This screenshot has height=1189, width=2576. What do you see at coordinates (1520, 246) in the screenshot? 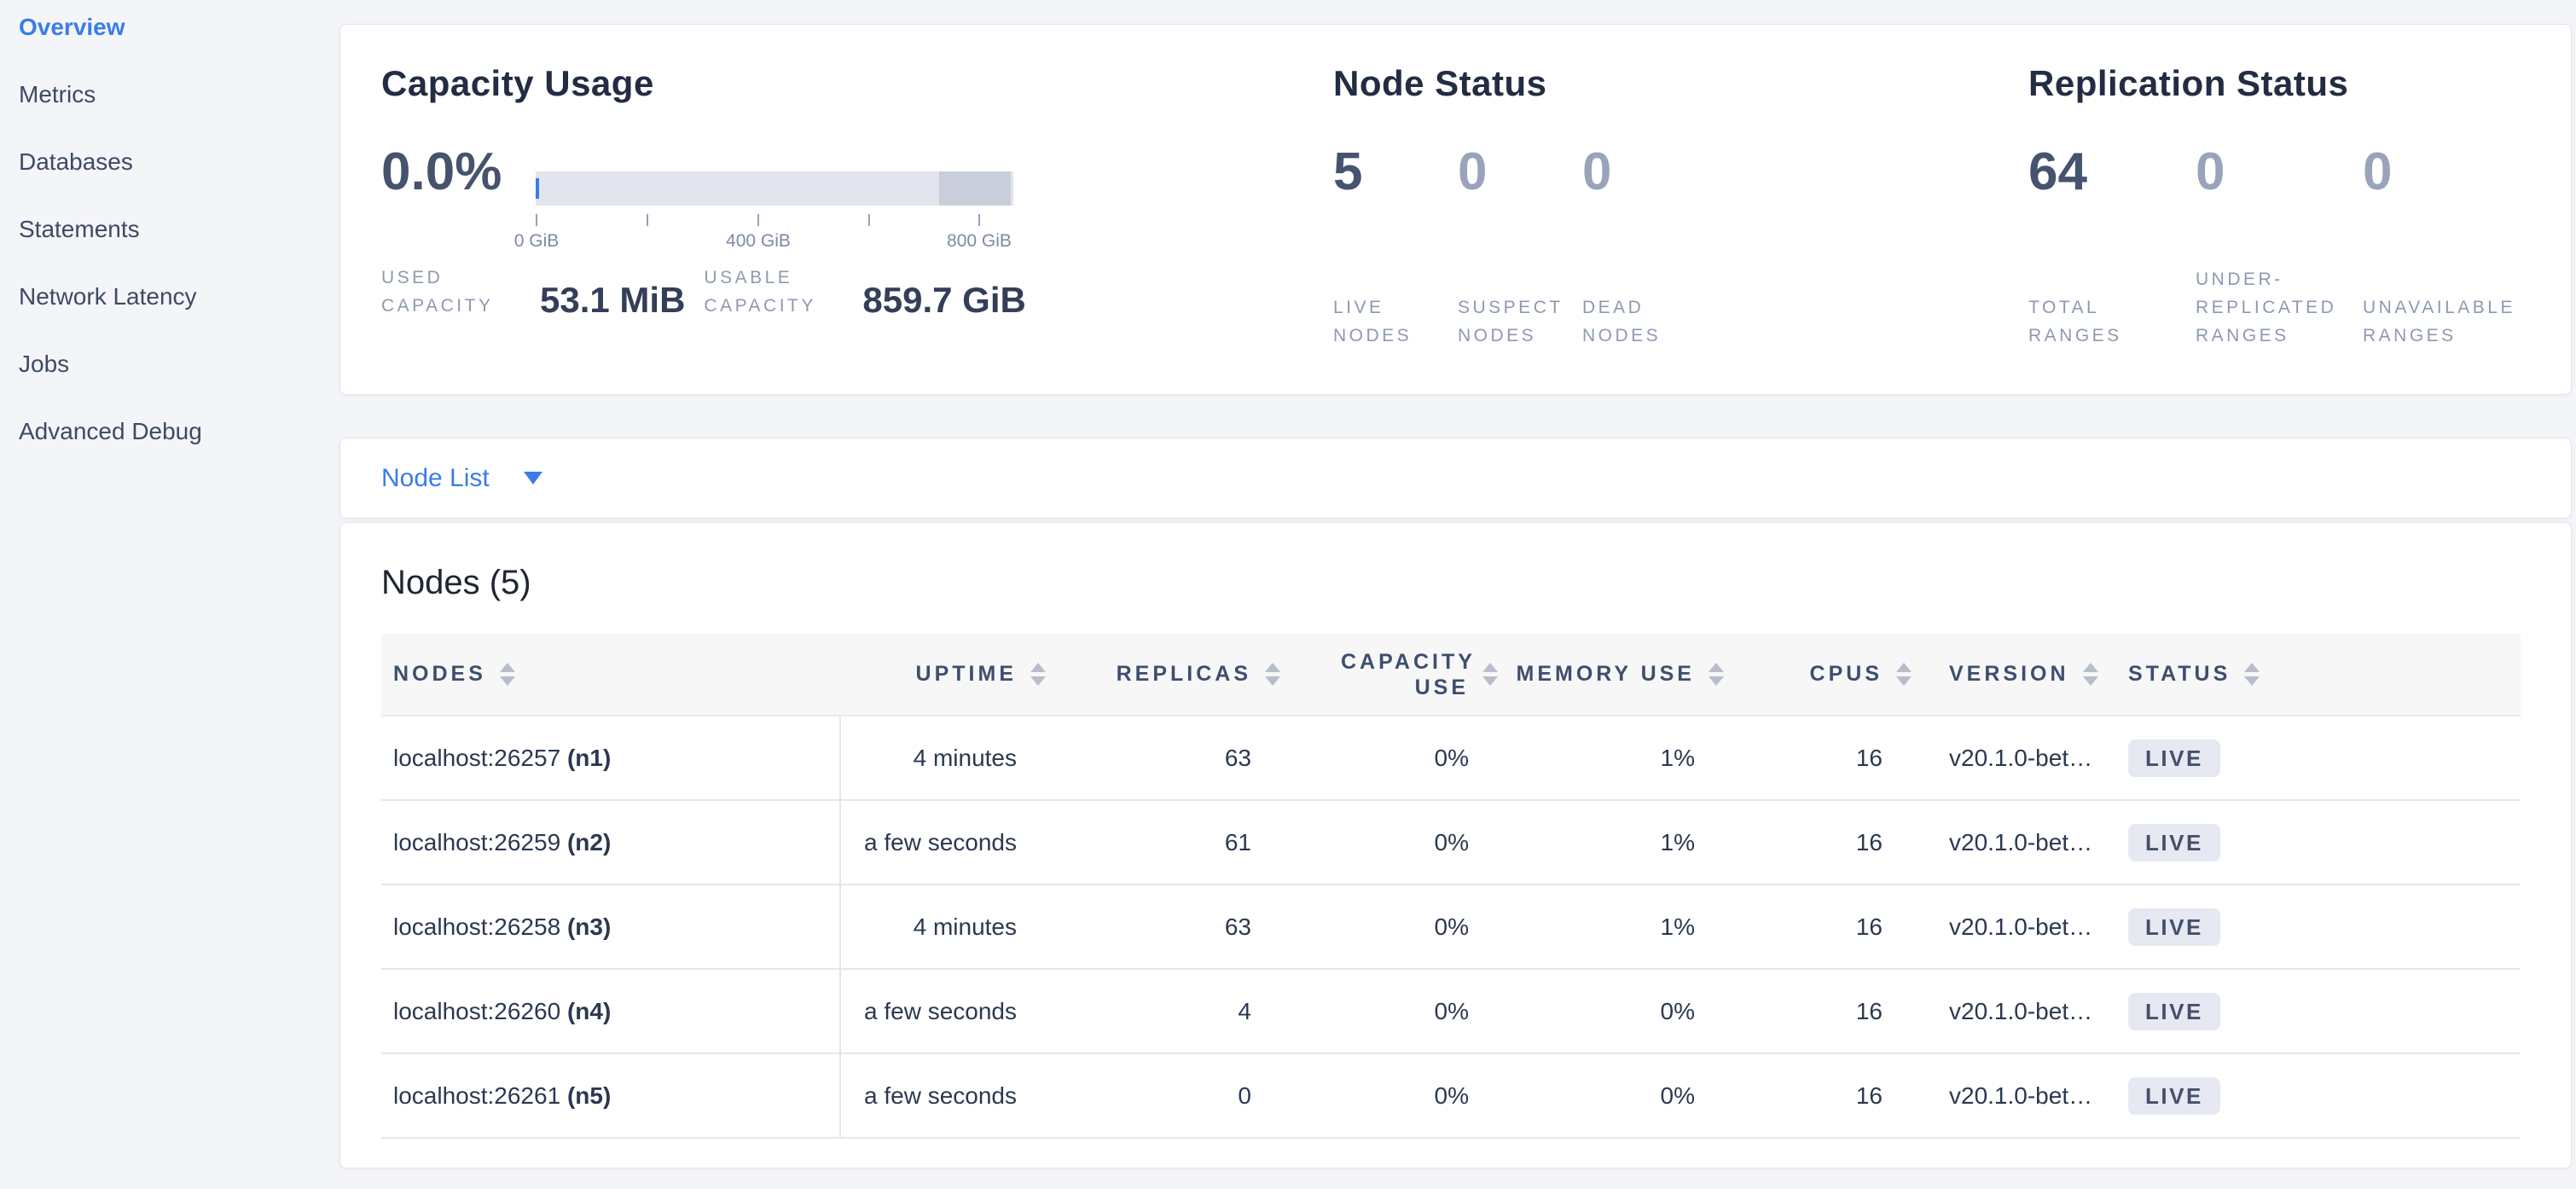
I see `stat-suspect-nodes: 0 SUSPECT NODES` at bounding box center [1520, 246].